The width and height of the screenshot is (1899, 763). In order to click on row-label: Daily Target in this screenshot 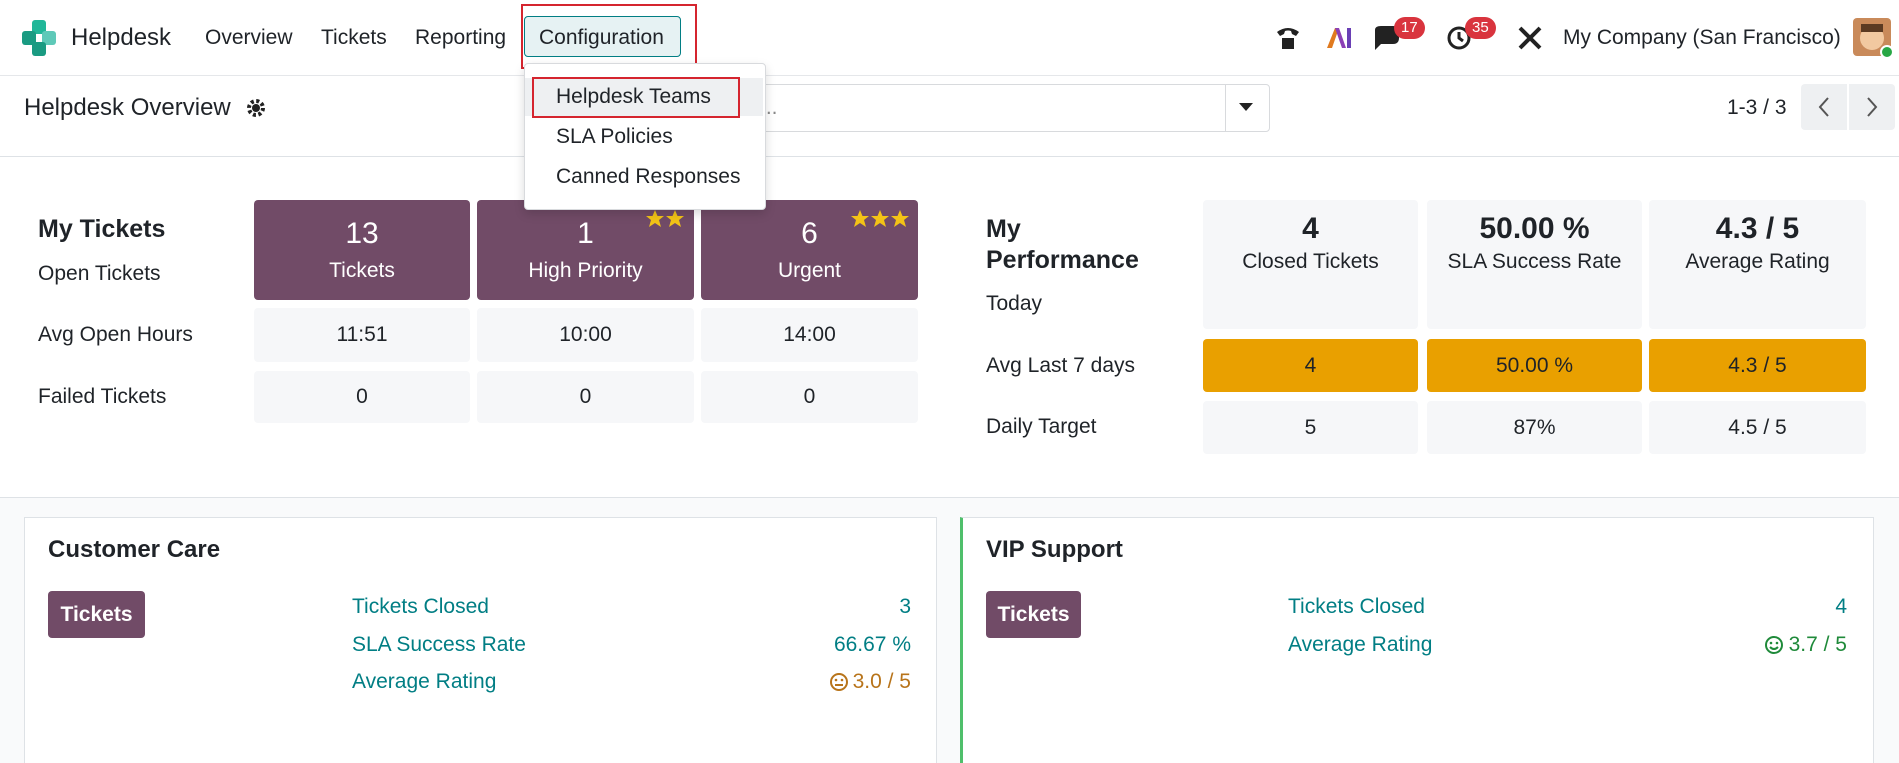, I will do `click(1041, 426)`.